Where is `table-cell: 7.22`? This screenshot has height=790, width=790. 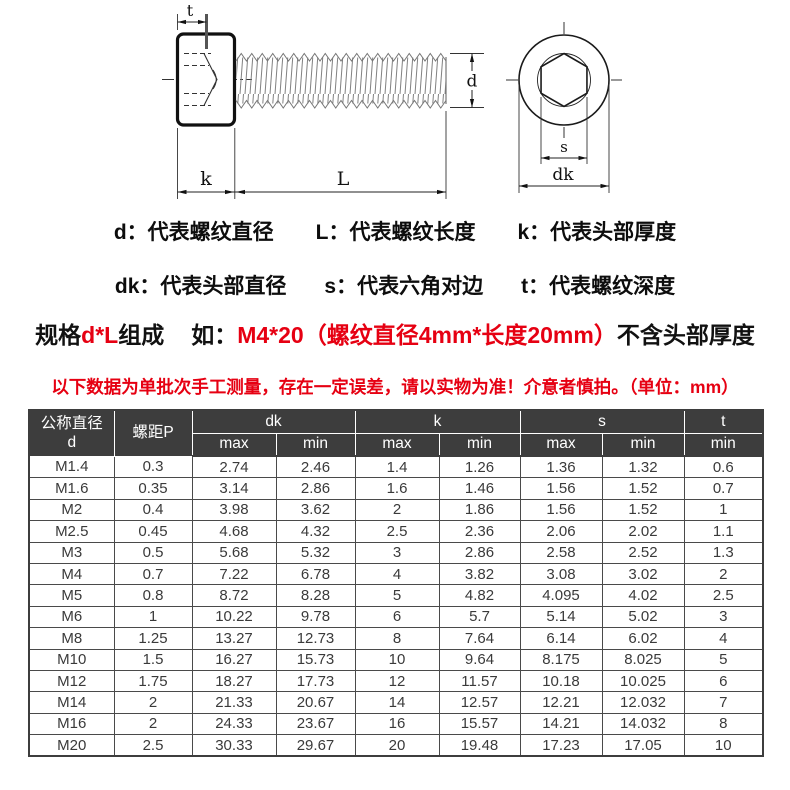 table-cell: 7.22 is located at coordinates (234, 574).